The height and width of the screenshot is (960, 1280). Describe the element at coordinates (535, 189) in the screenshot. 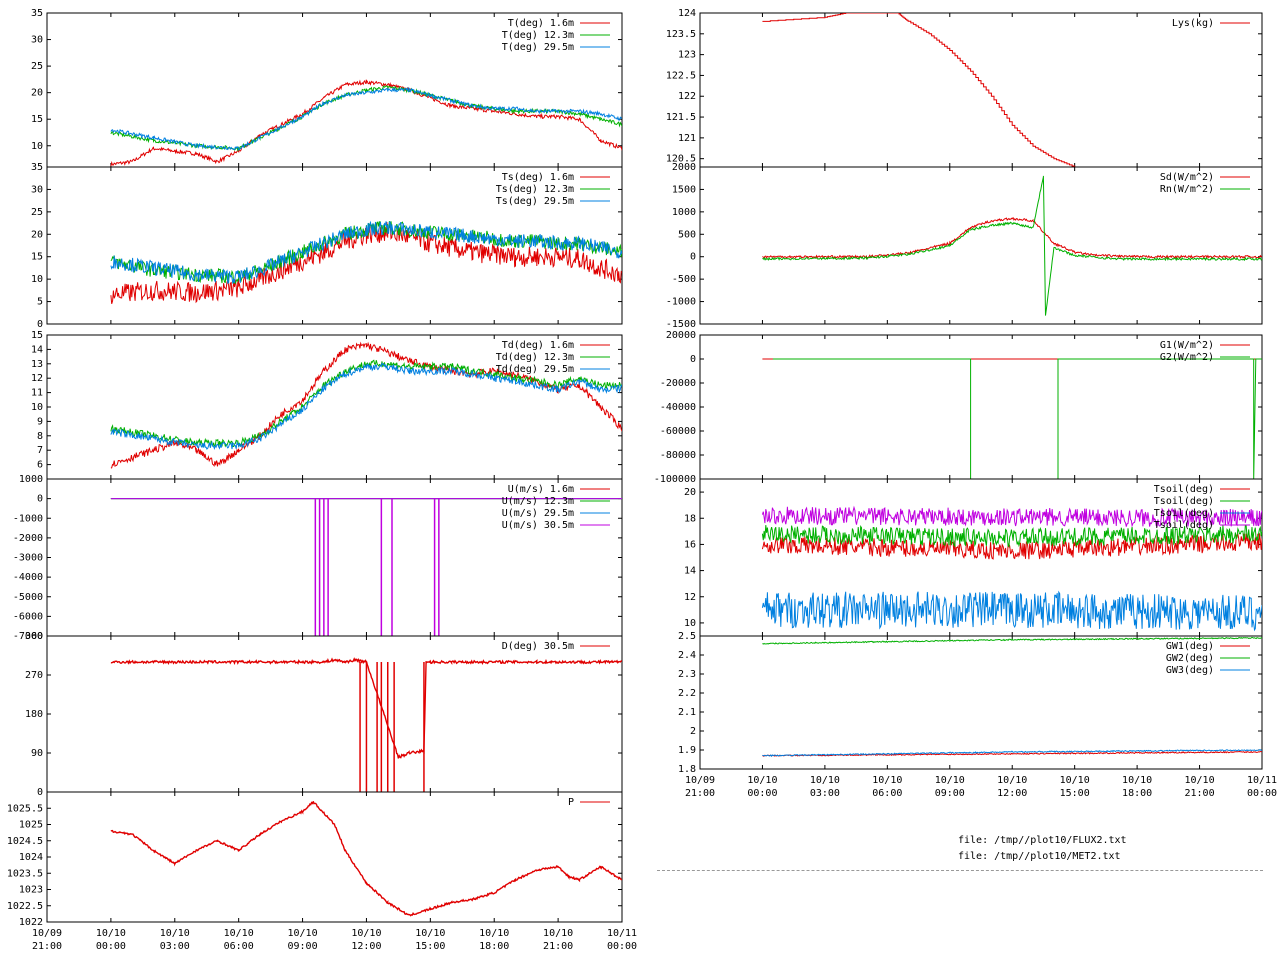

I see `legend-label: Ts(deg) 12.3m` at that location.